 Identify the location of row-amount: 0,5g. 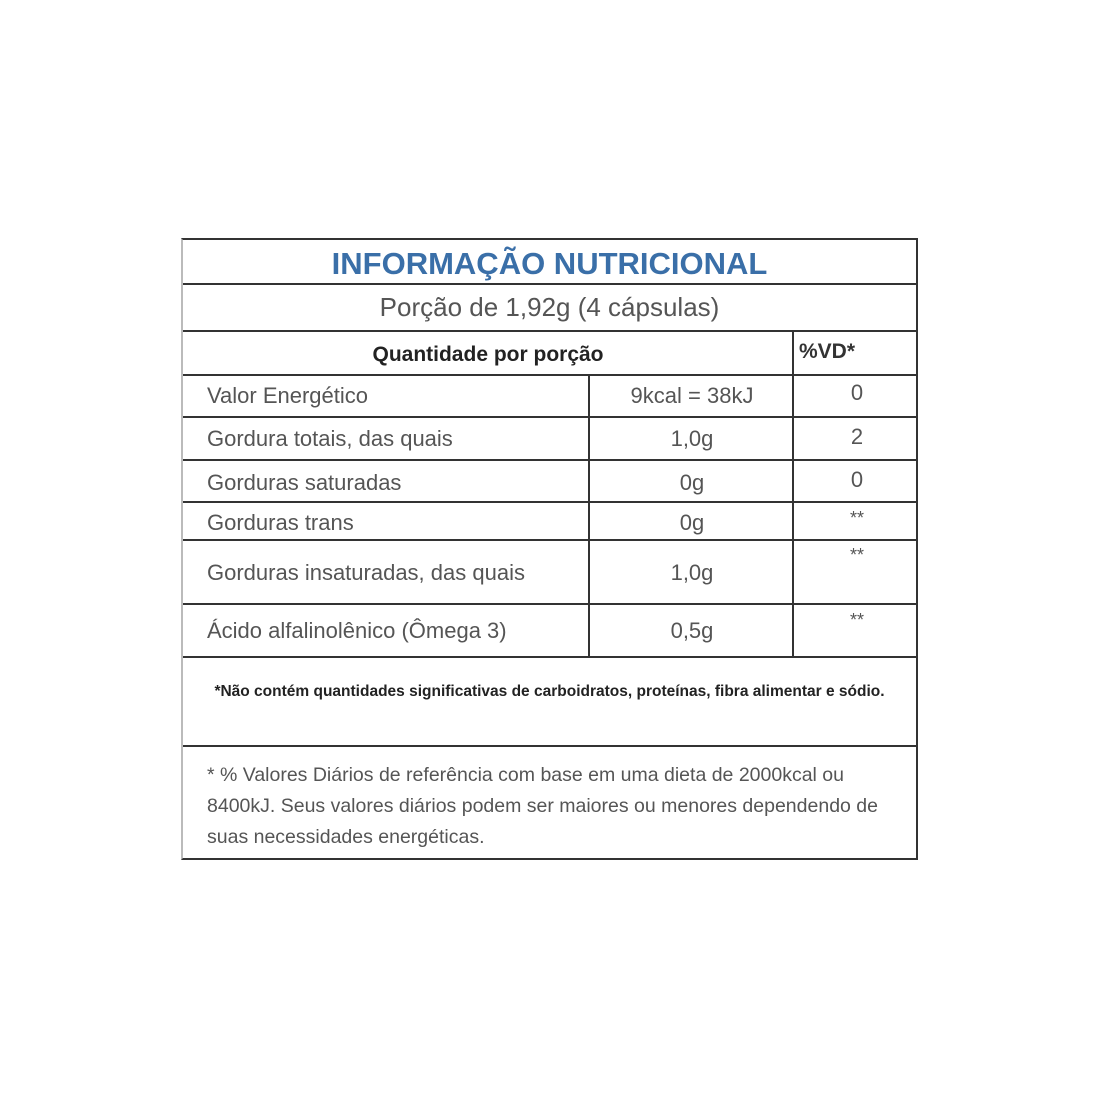
(692, 630).